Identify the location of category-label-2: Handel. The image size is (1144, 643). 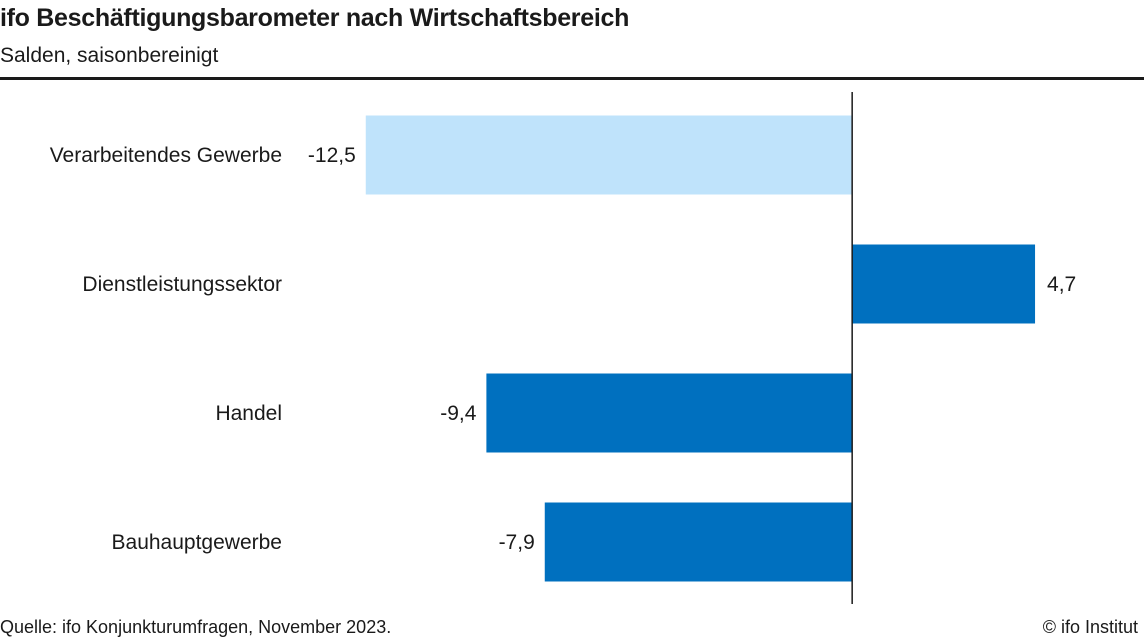
(248, 413).